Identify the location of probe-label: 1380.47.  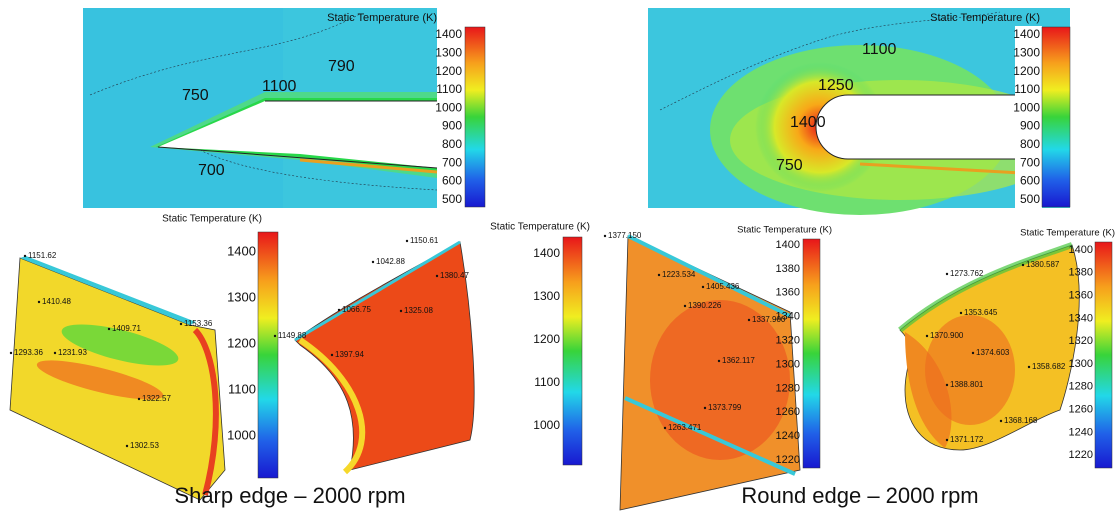
(454, 275).